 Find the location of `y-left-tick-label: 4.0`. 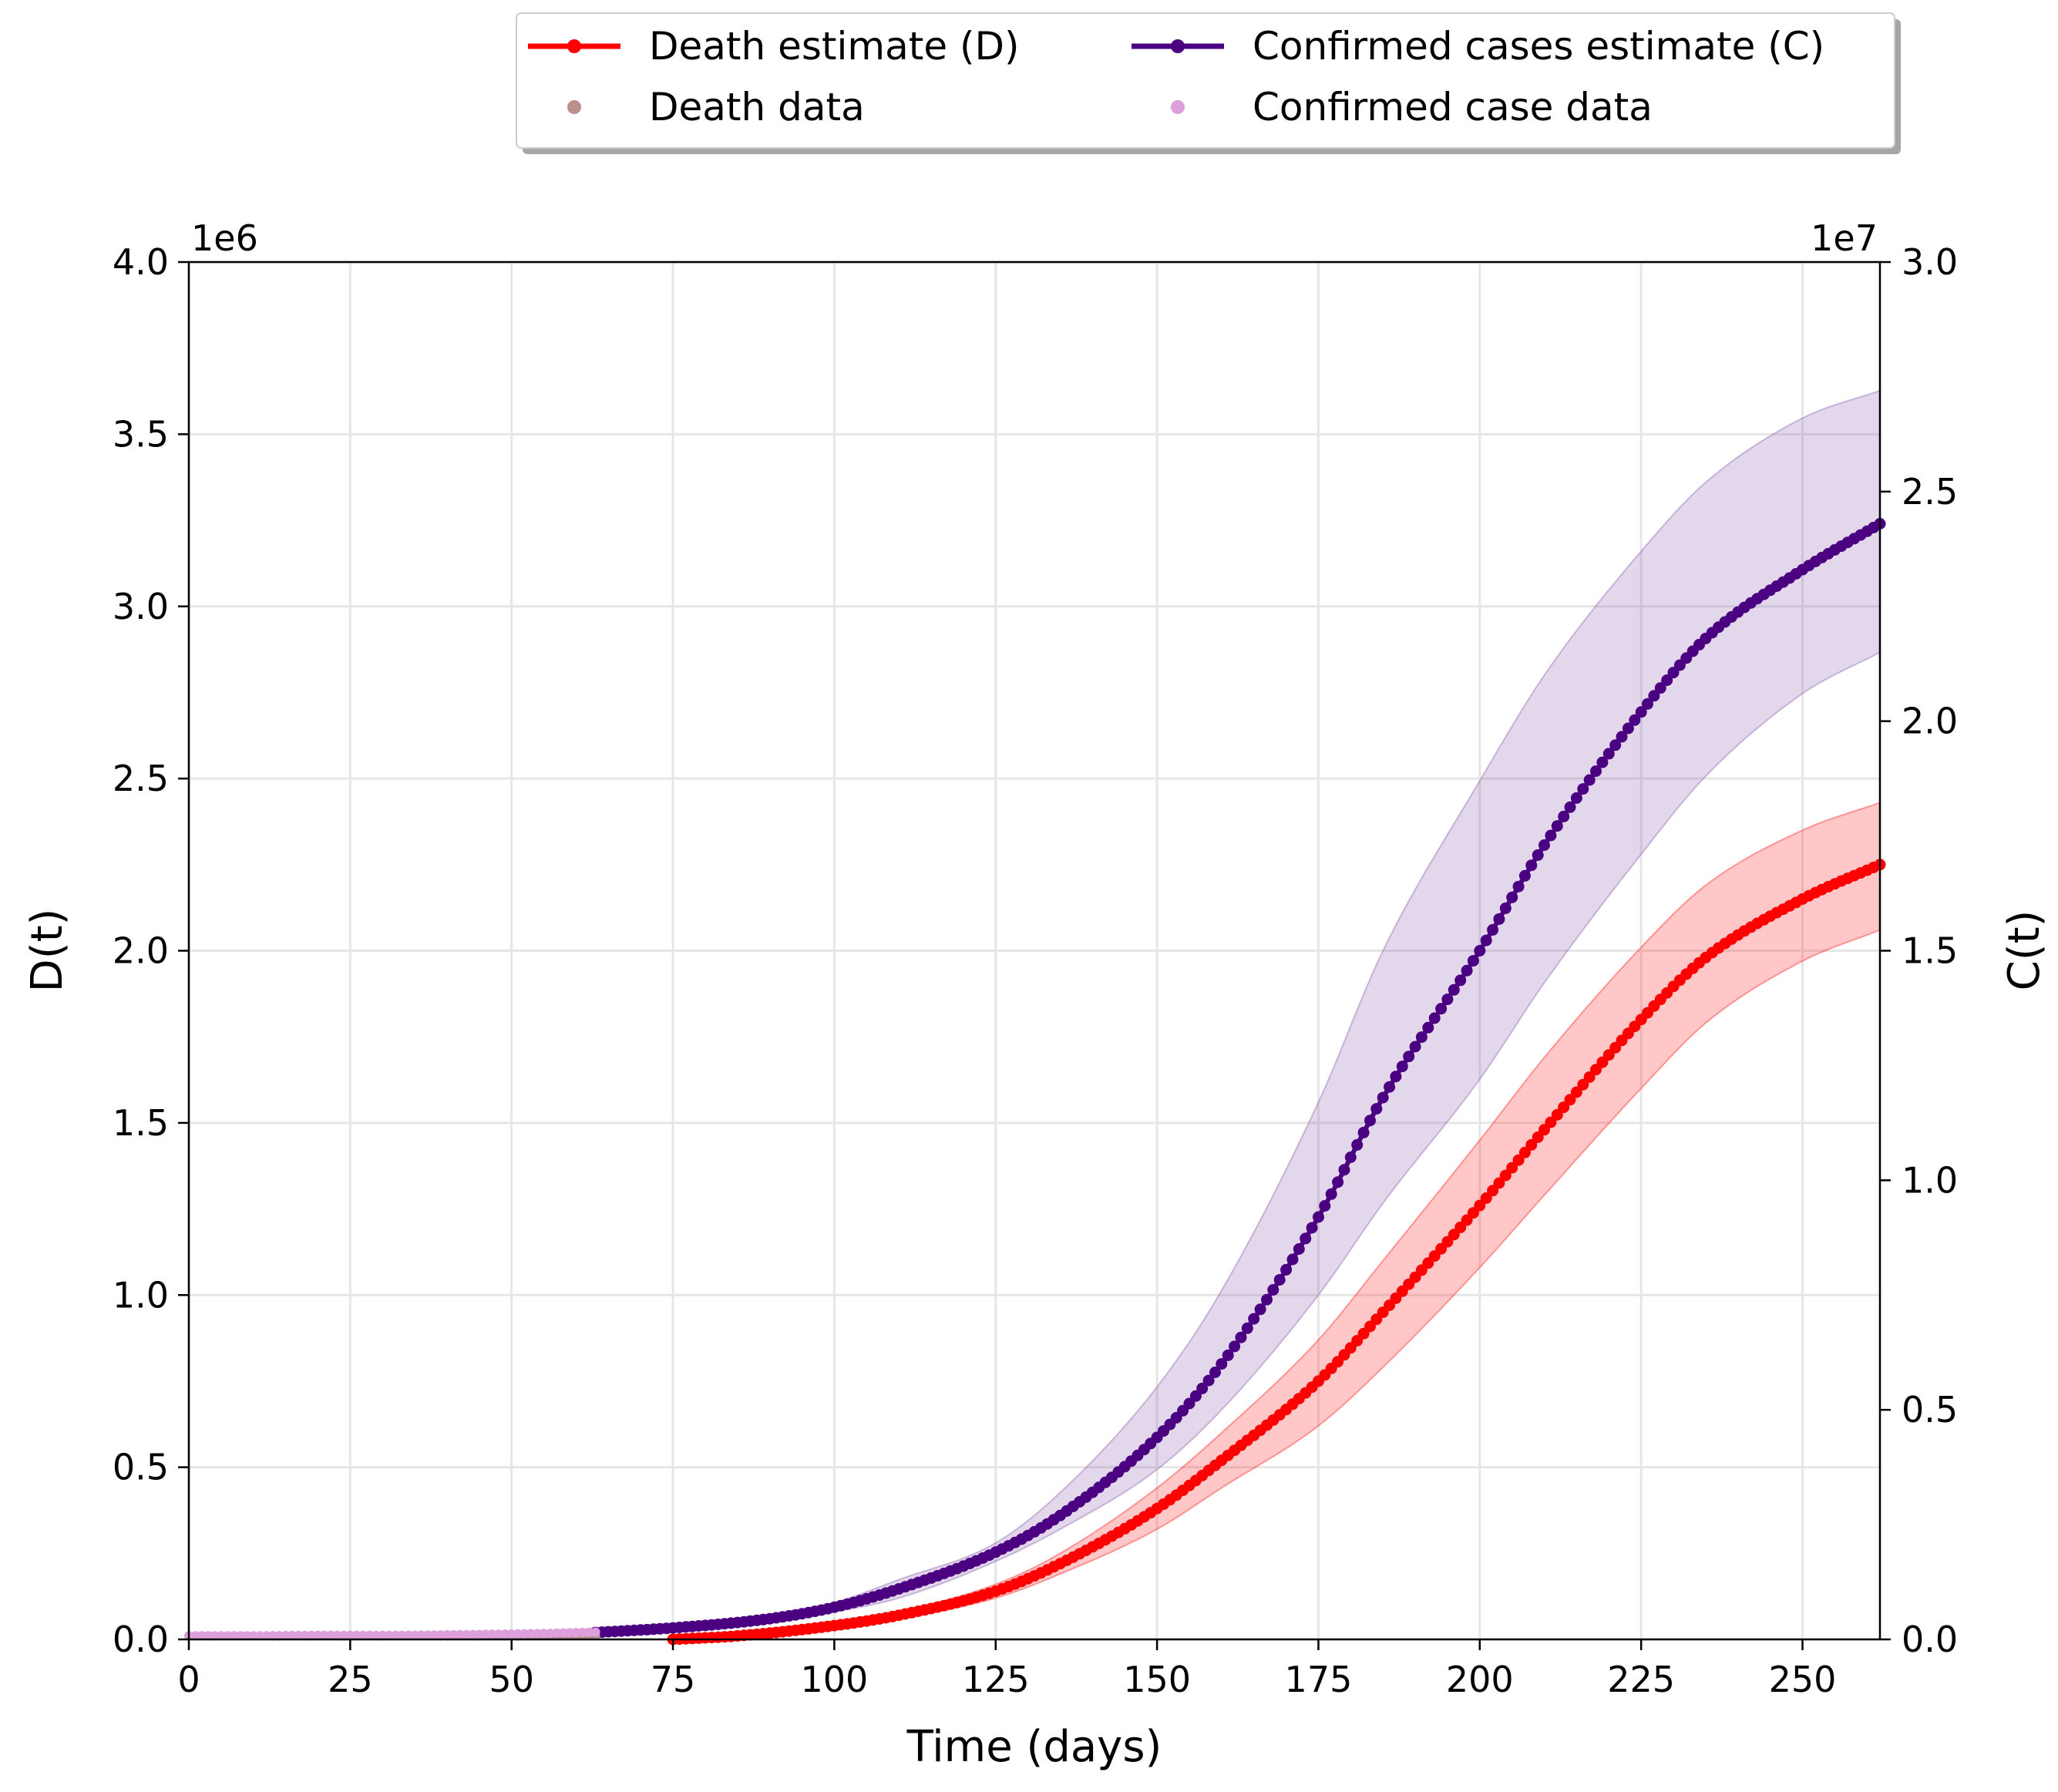

y-left-tick-label: 4.0 is located at coordinates (141, 262).